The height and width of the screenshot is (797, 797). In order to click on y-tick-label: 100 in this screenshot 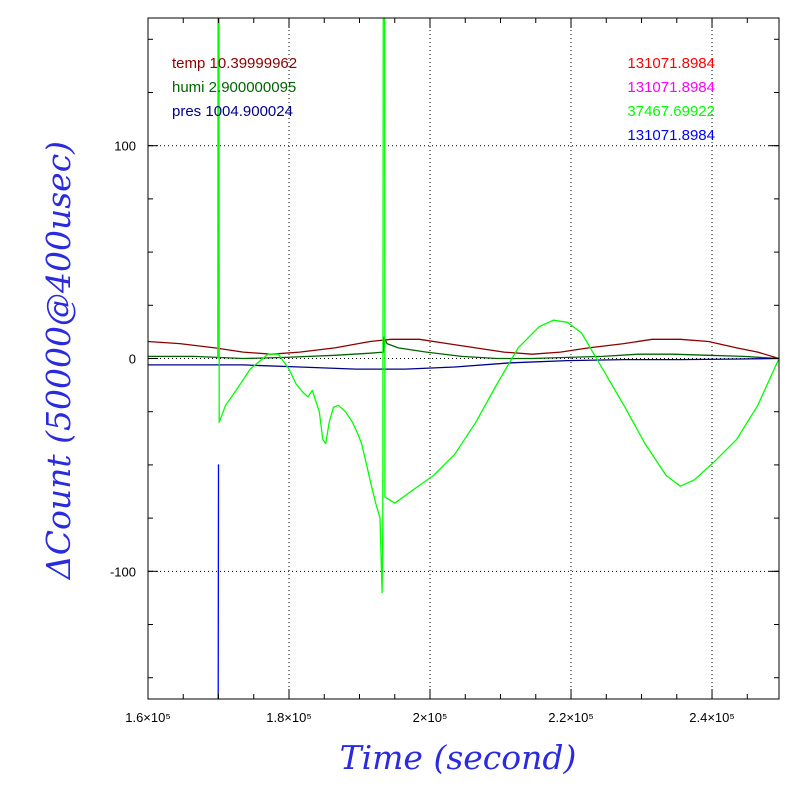, I will do `click(125, 146)`.